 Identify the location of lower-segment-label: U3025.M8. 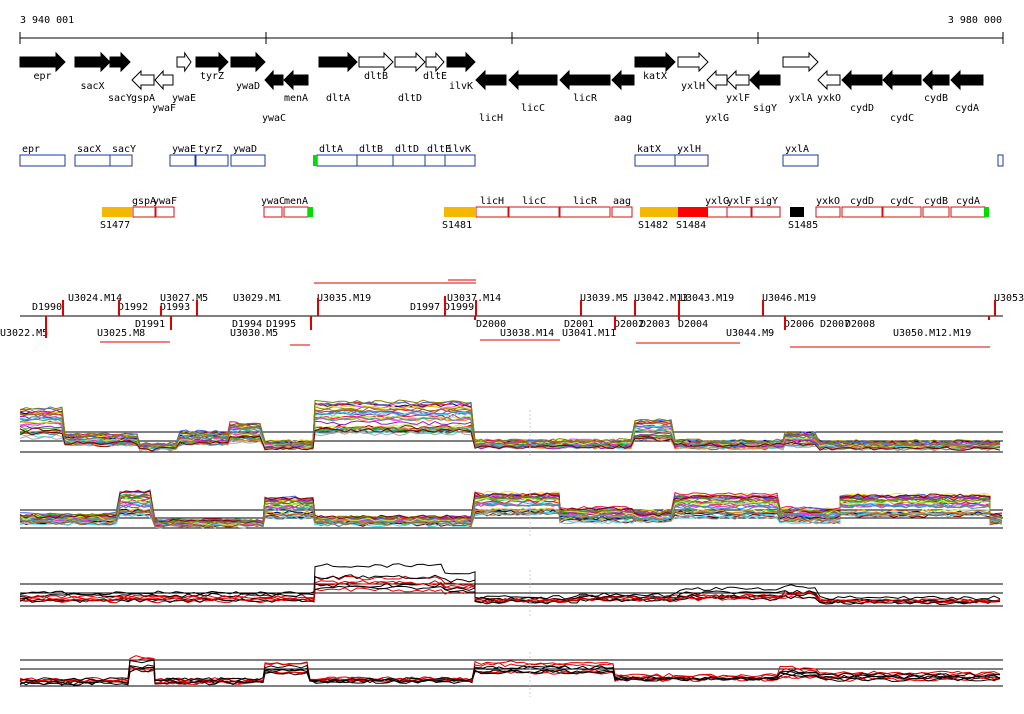
(121, 333).